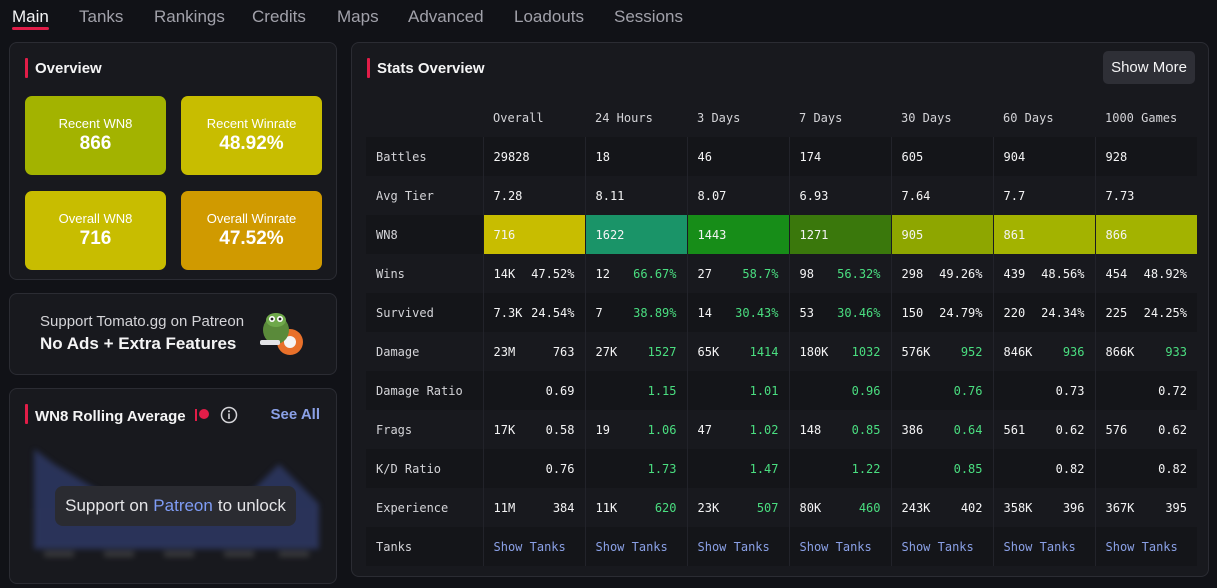  What do you see at coordinates (30, 28) in the screenshot?
I see `active-tab-indicator` at bounding box center [30, 28].